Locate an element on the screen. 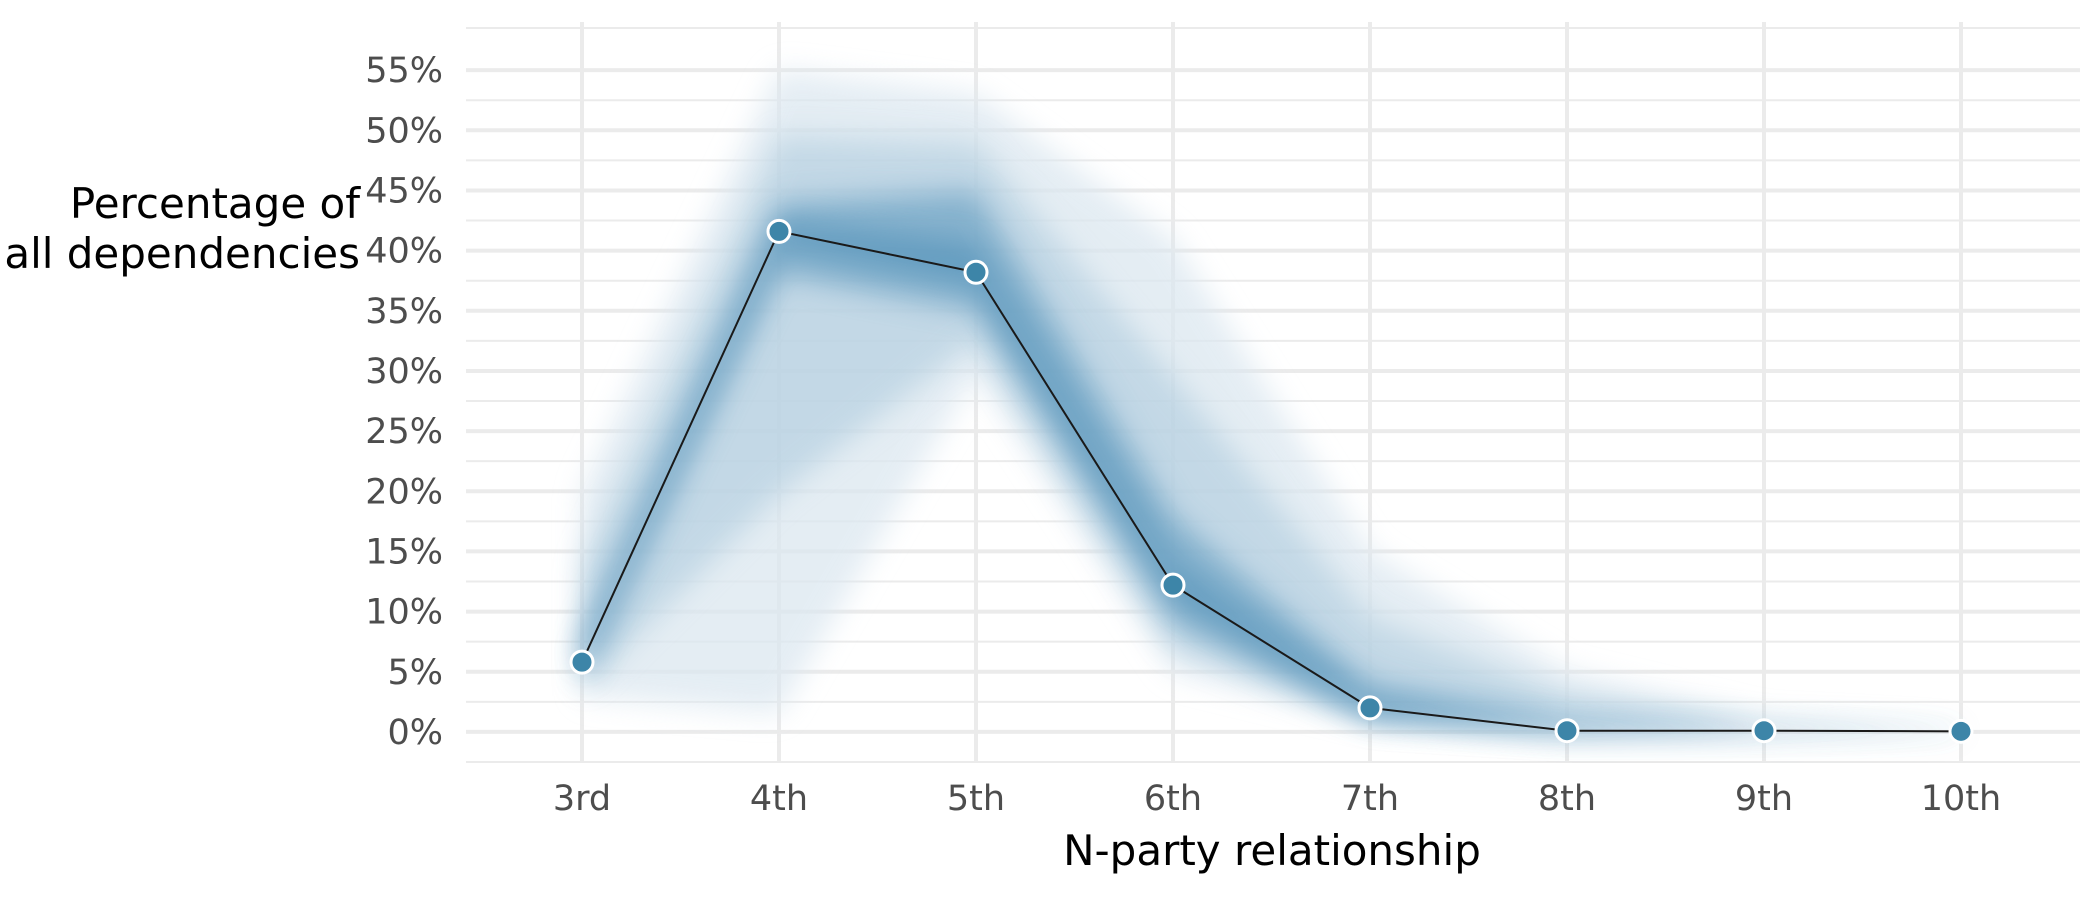  y-tick-label: 55% is located at coordinates (404, 71).